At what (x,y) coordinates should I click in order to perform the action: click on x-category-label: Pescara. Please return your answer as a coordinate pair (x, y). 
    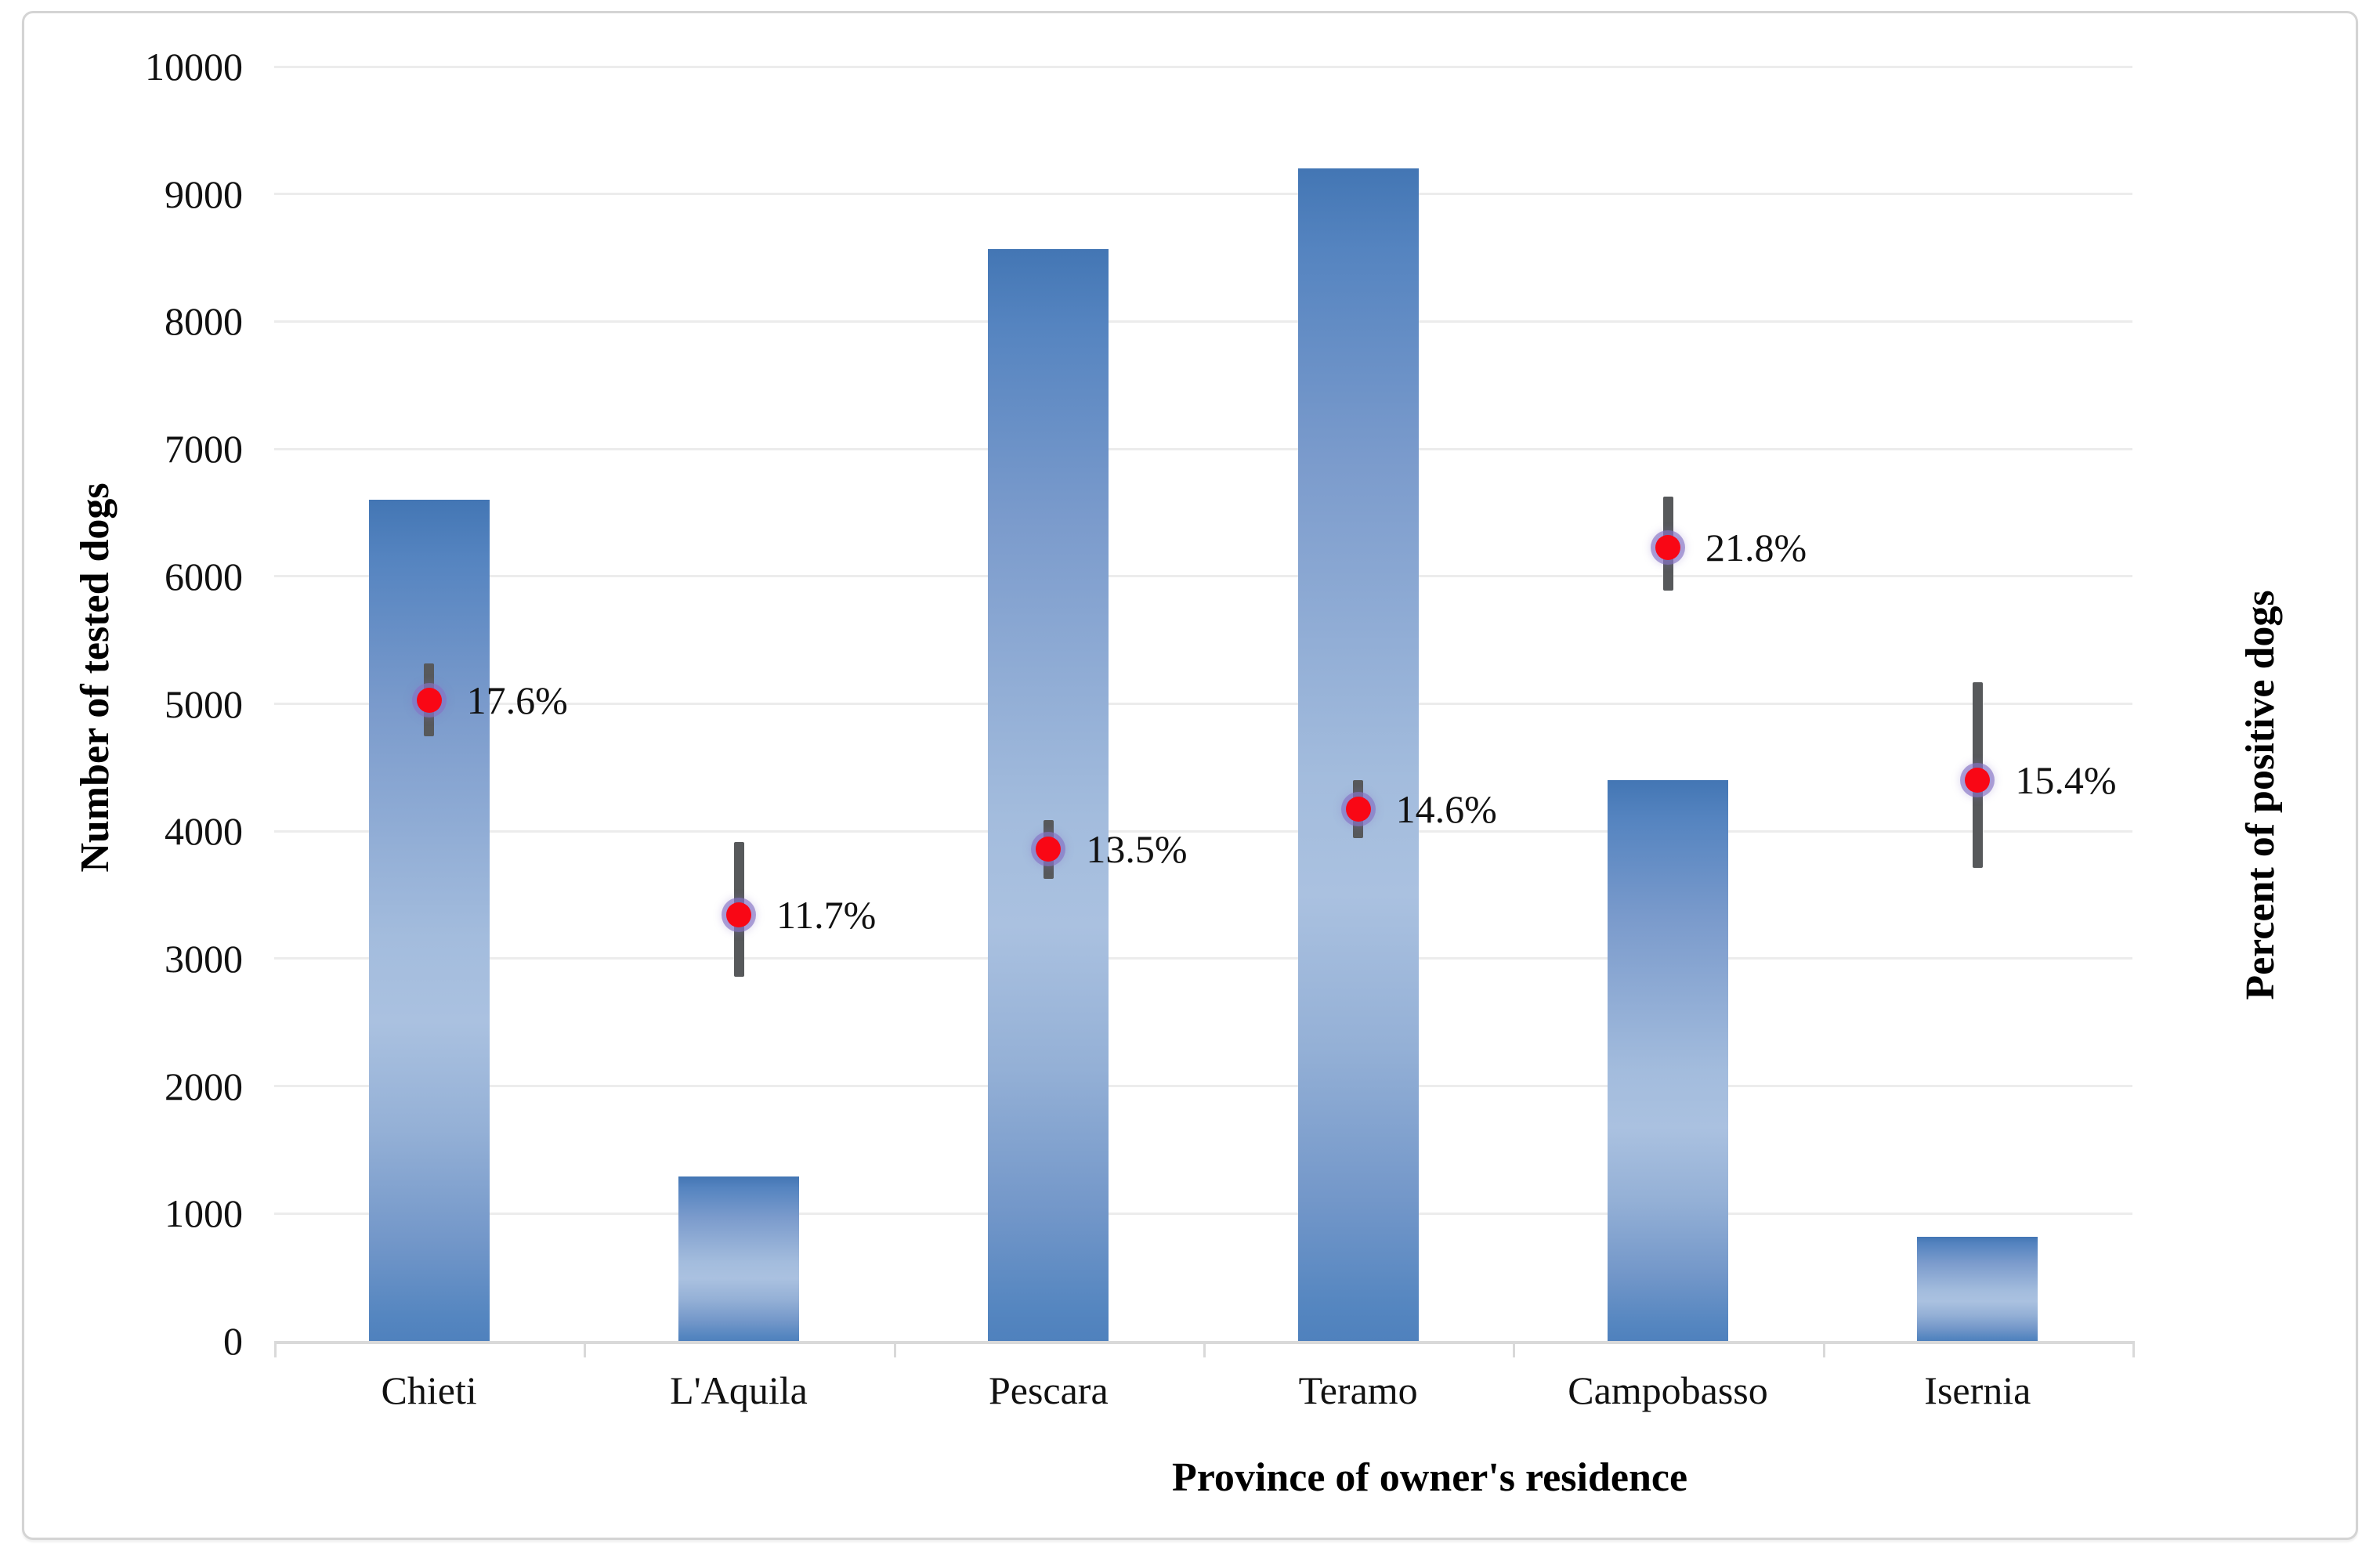
    Looking at the image, I should click on (1048, 1390).